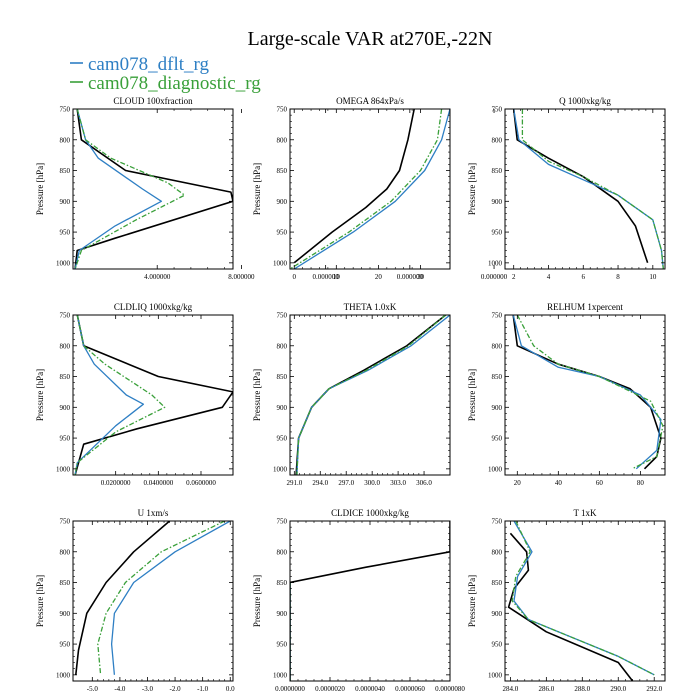 The width and height of the screenshot is (700, 700). Describe the element at coordinates (203, 689) in the screenshot. I see `x-tick-label: -1.0` at that location.